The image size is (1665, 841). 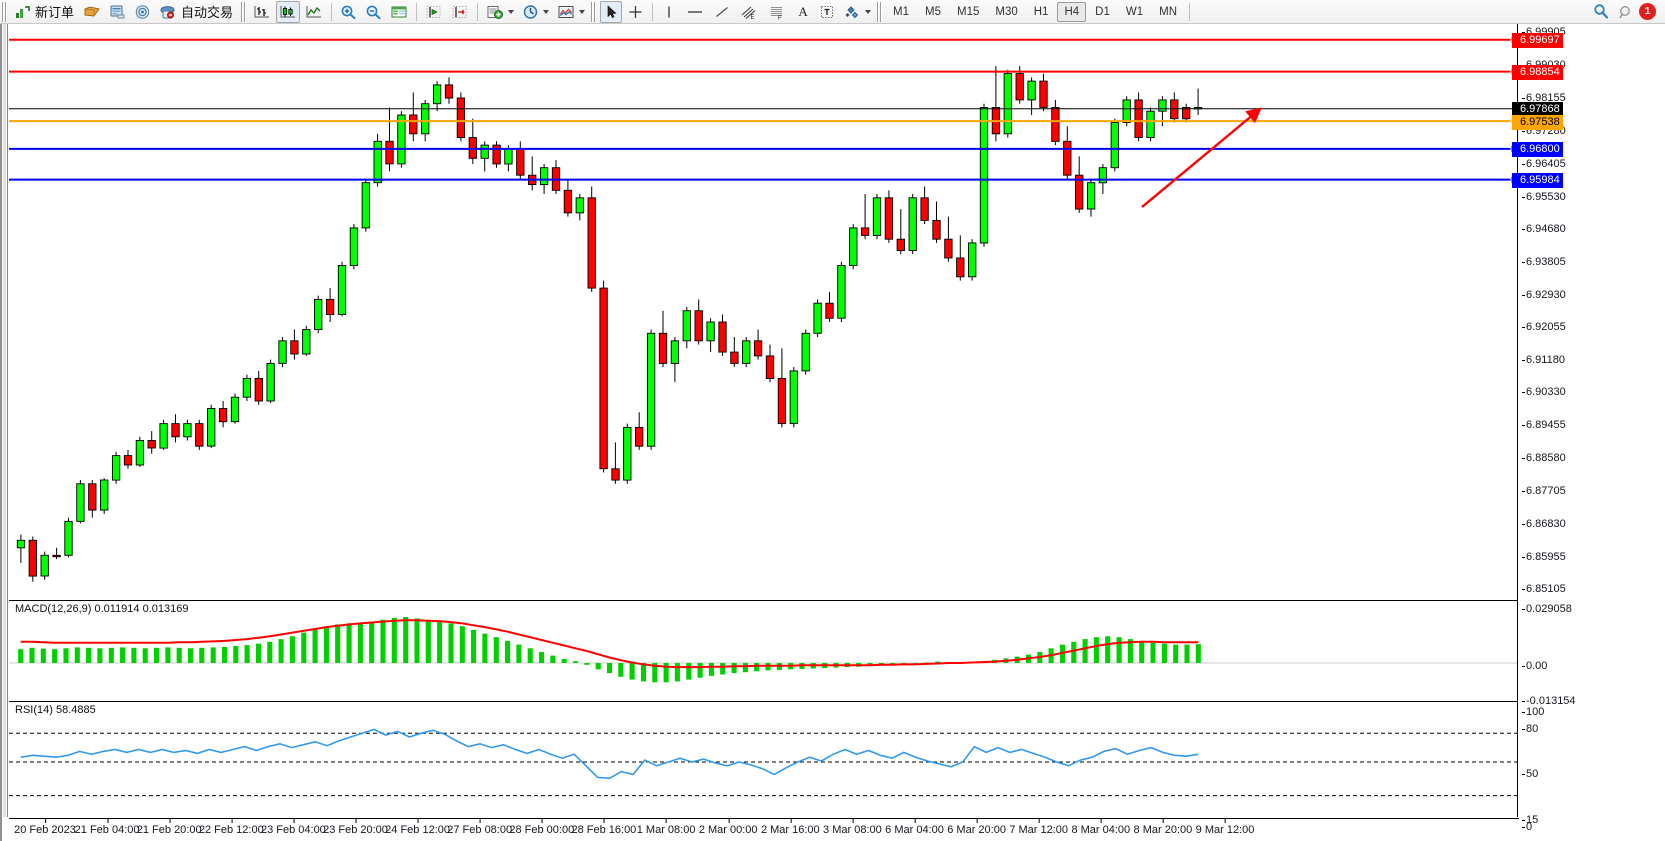 What do you see at coordinates (373, 12) in the screenshot?
I see `zoom-out-button` at bounding box center [373, 12].